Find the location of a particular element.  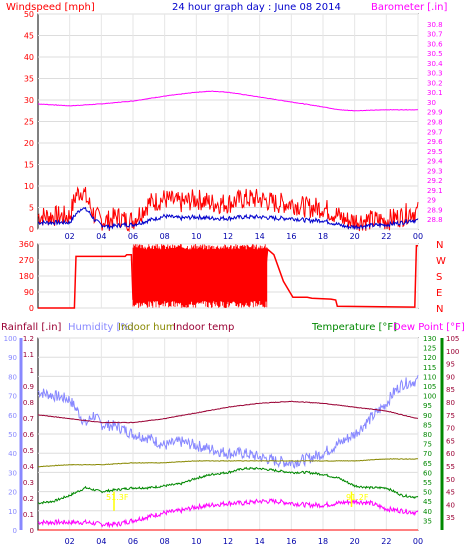

panel1-x-tick: 04 is located at coordinates (101, 236).